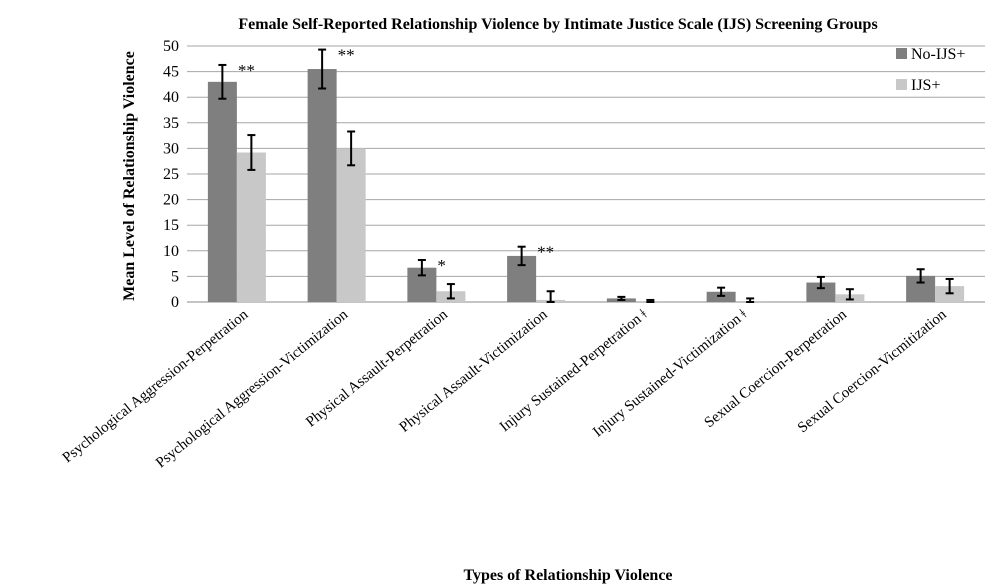 The height and width of the screenshot is (586, 985). I want to click on x-tick-label: Psychological Aggression-Victimization, so click(252, 388).